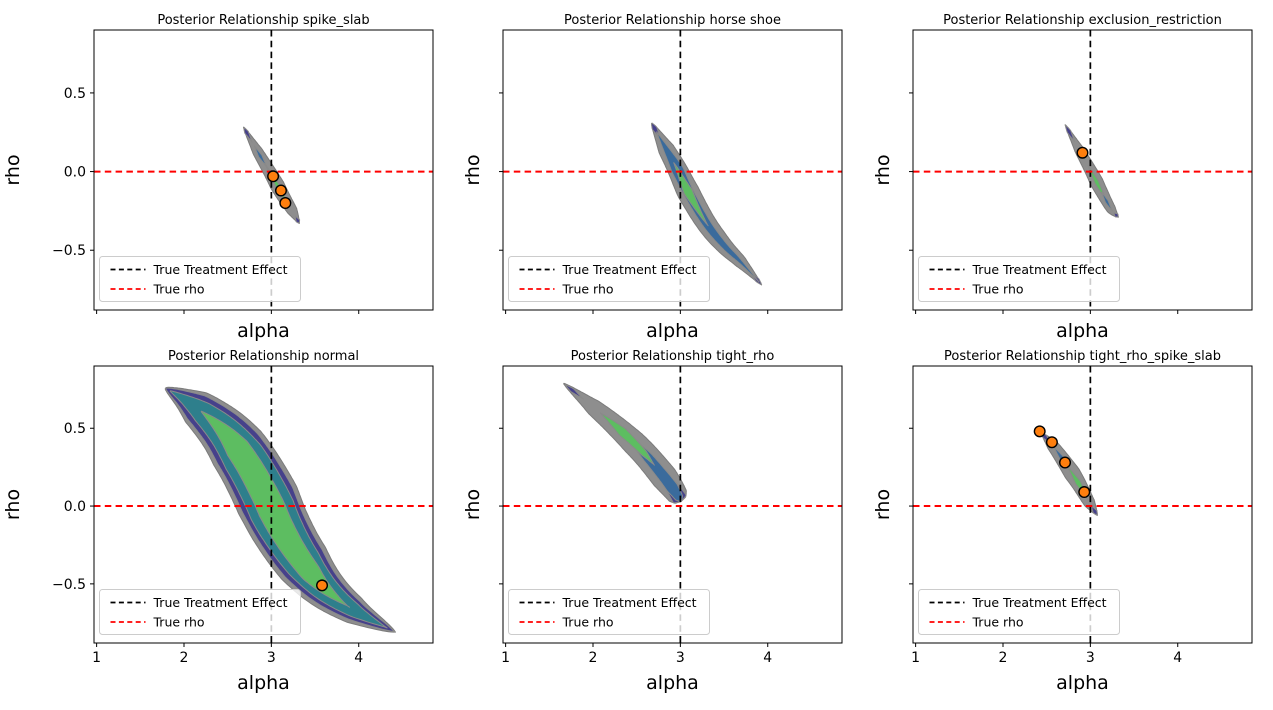 This screenshot has height=710, width=1273. What do you see at coordinates (673, 356) in the screenshot?
I see `axes-title: Posterior Relationship tight_rho` at bounding box center [673, 356].